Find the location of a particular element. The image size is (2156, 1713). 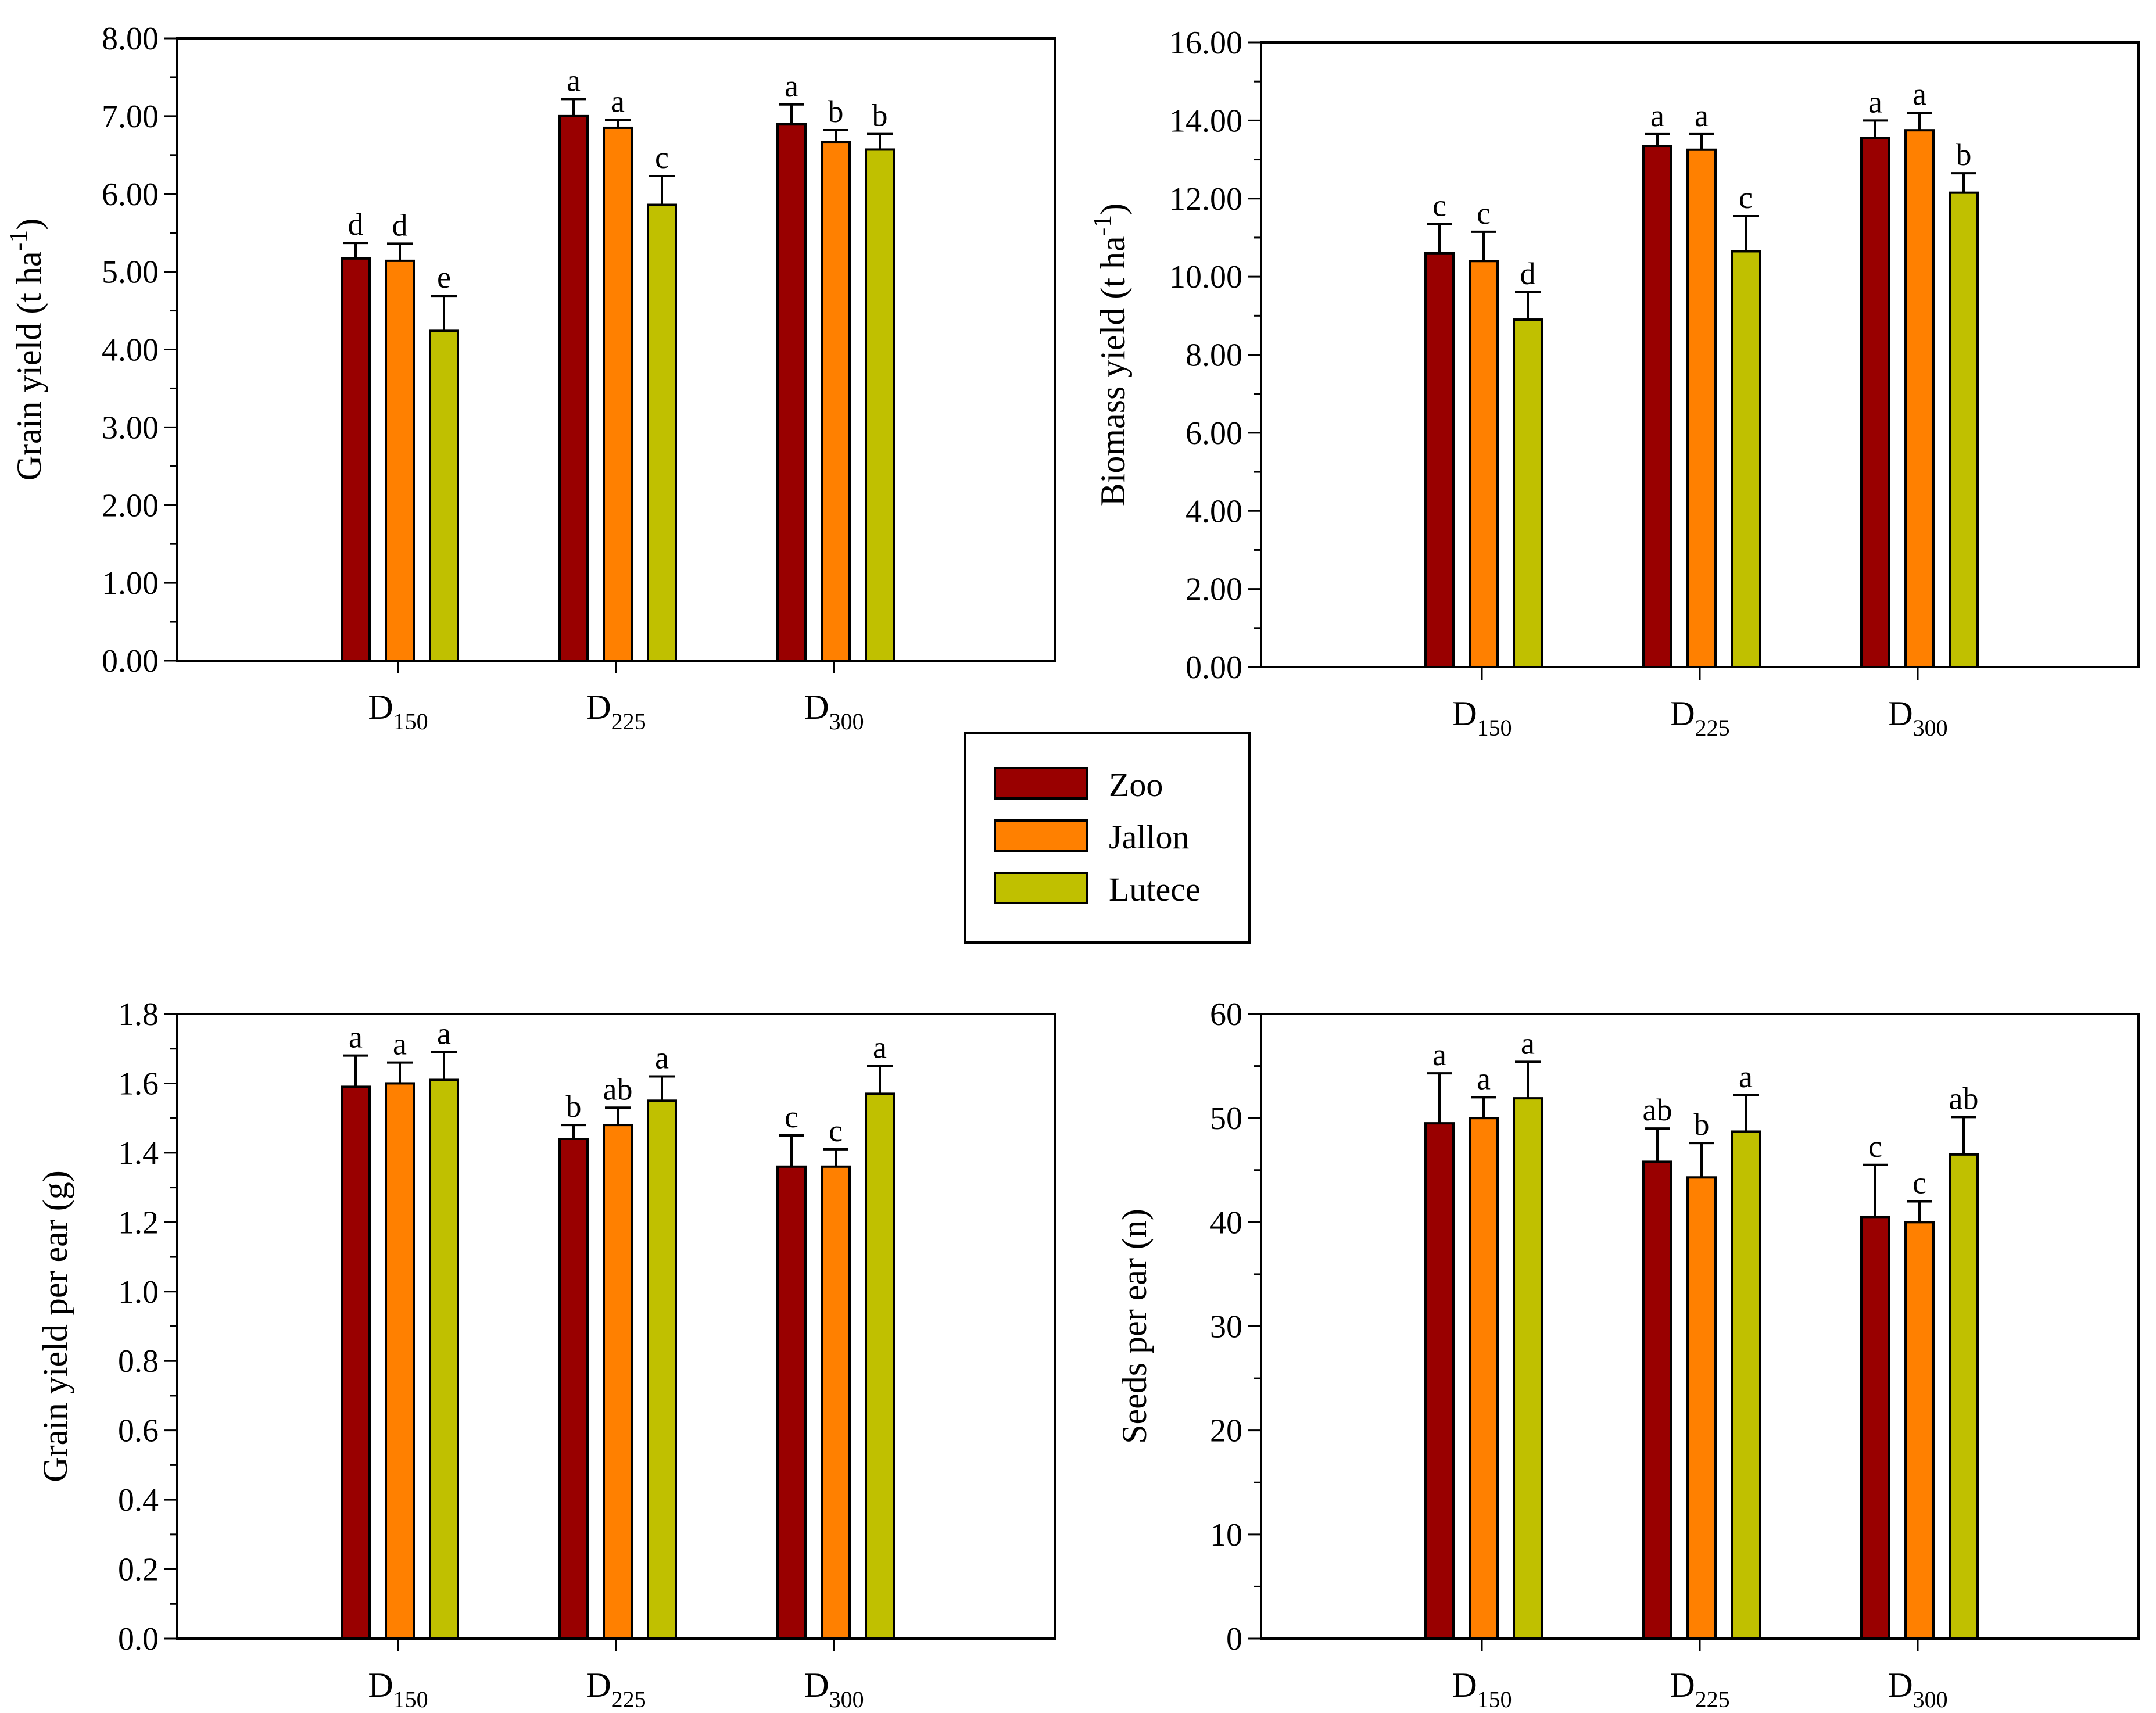

y-tick-label: 0.6 is located at coordinates (138, 1431).